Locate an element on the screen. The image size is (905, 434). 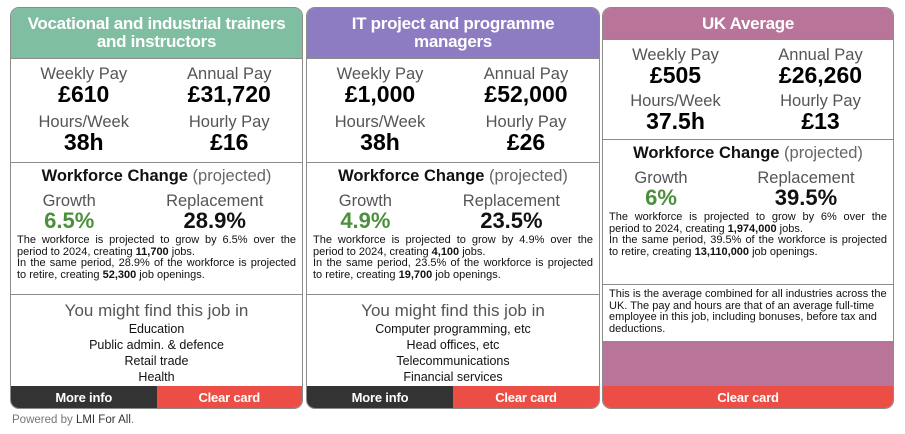
industry-item: Retail trade is located at coordinates (156, 361).